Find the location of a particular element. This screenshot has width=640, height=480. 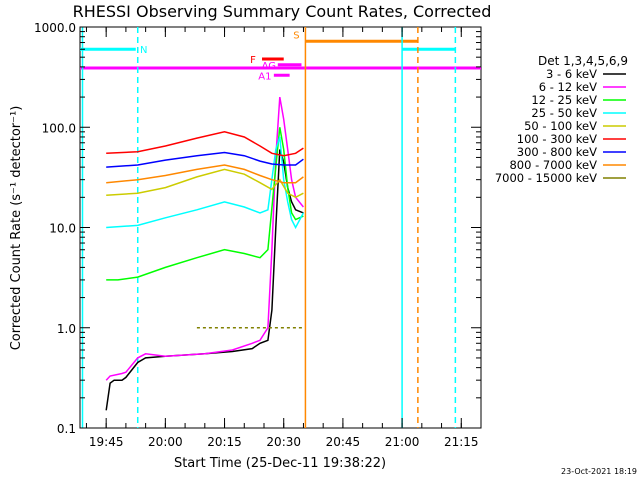

x-tick-label: 19:45 is located at coordinates (106, 442).